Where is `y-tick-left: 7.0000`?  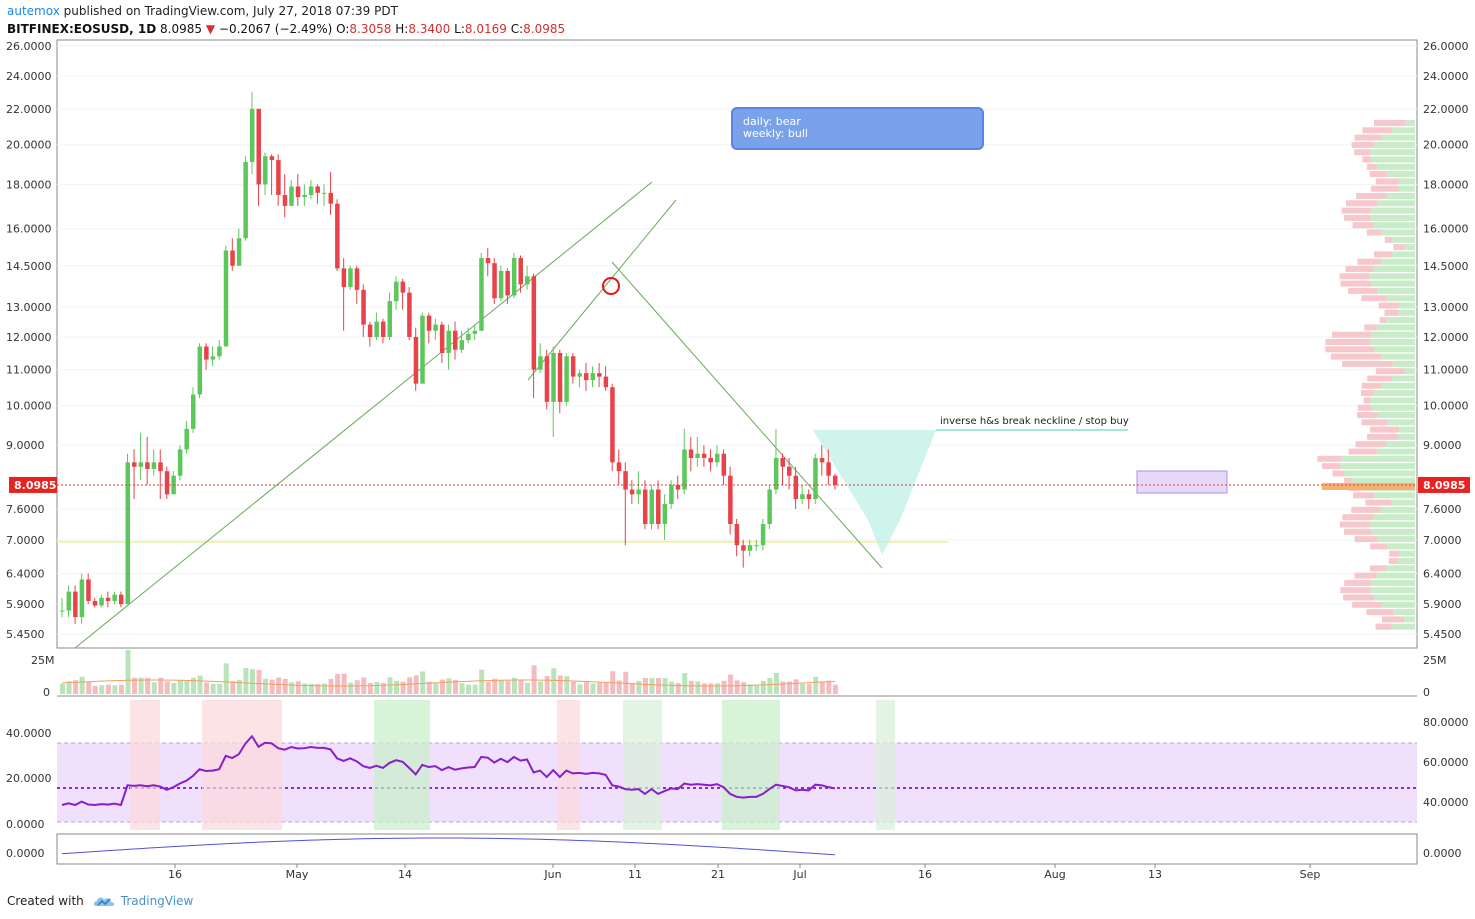
y-tick-left: 7.0000 is located at coordinates (25, 540).